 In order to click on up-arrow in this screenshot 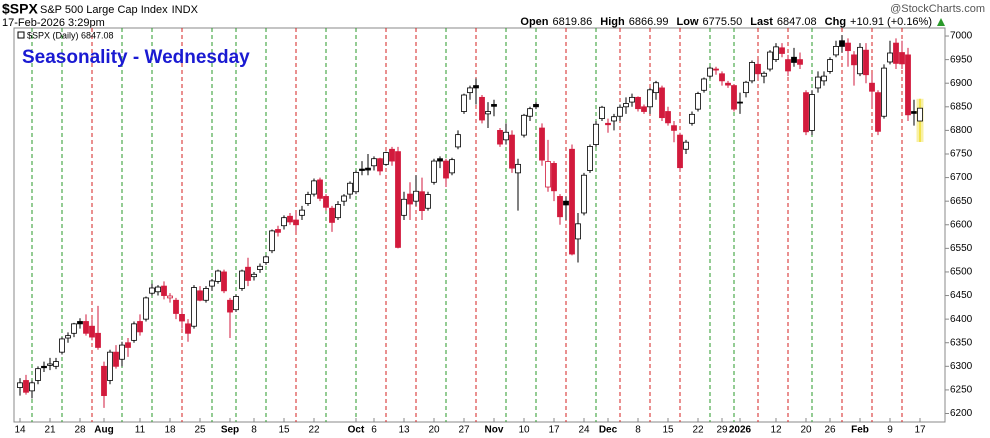, I will do `click(941, 22)`.